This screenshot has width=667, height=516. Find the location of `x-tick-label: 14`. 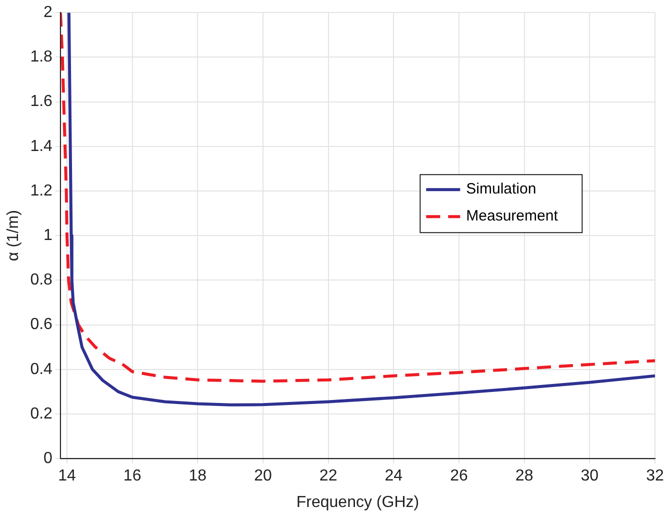

x-tick-label: 14 is located at coordinates (67, 476).